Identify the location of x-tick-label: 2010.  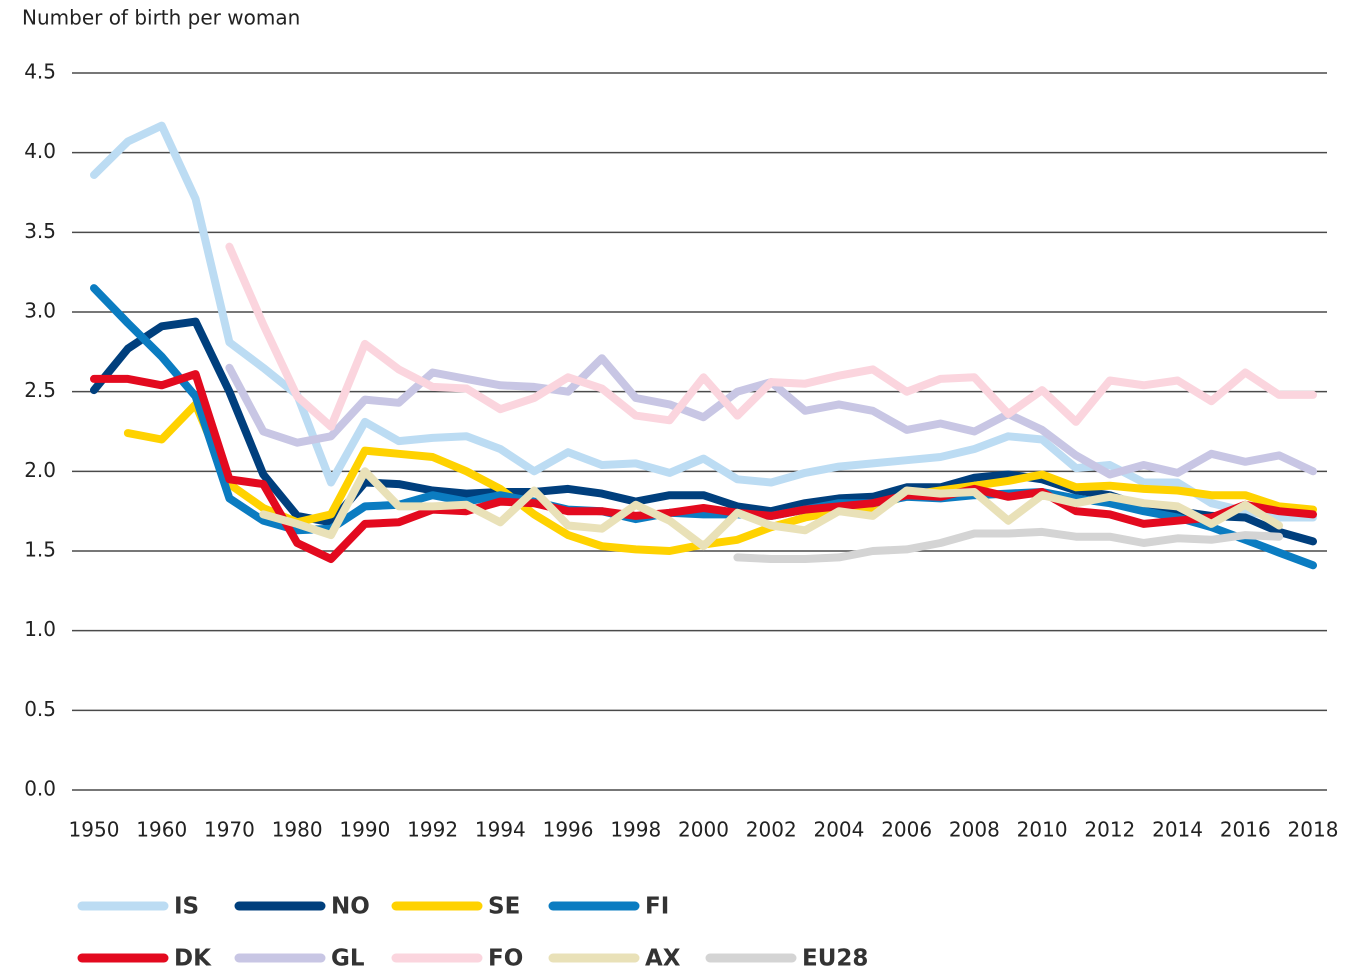
(1042, 830).